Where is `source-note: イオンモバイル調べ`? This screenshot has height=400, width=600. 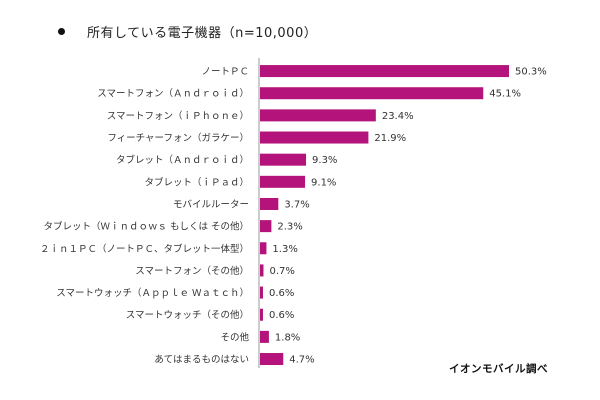 source-note: イオンモバイル調べ is located at coordinates (498, 369).